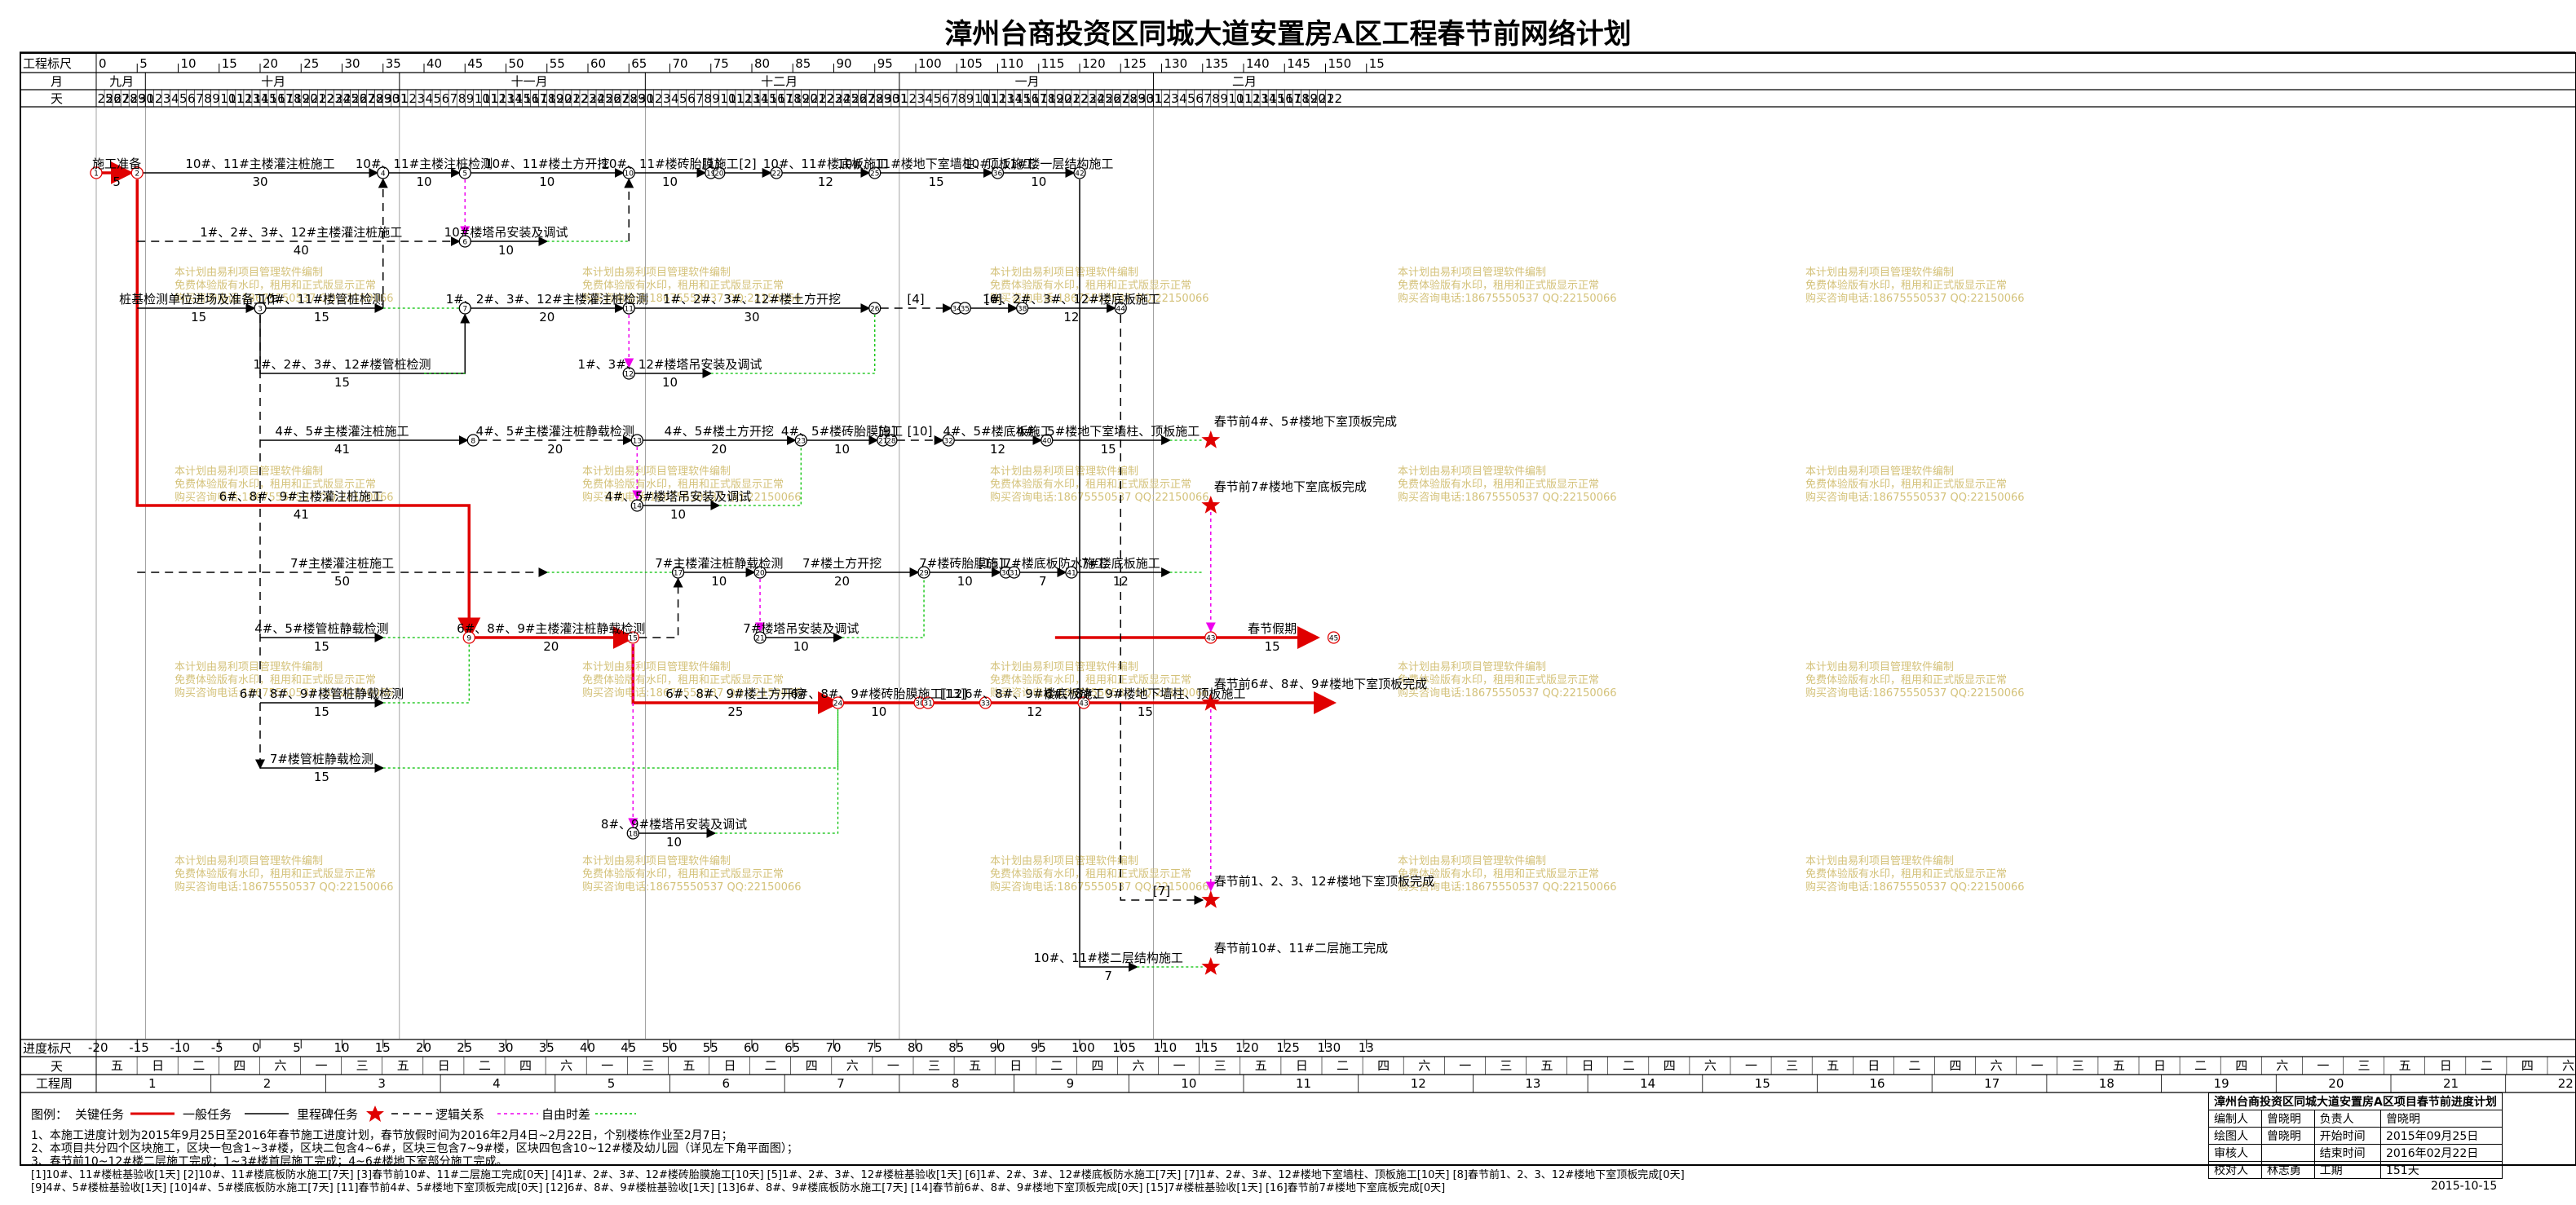  I want to click on day-cell: 8, so click(1216, 99).